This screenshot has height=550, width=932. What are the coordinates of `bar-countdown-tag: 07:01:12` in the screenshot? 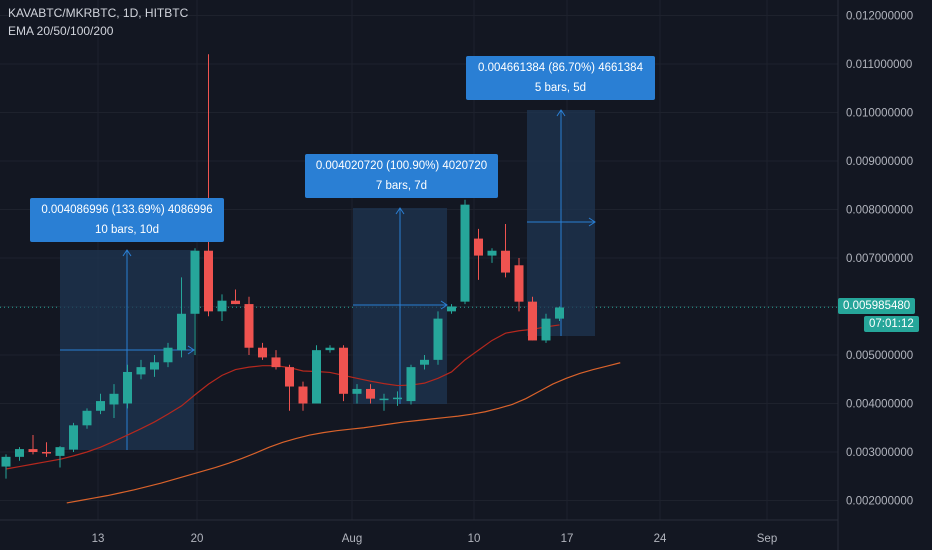 It's located at (891, 324).